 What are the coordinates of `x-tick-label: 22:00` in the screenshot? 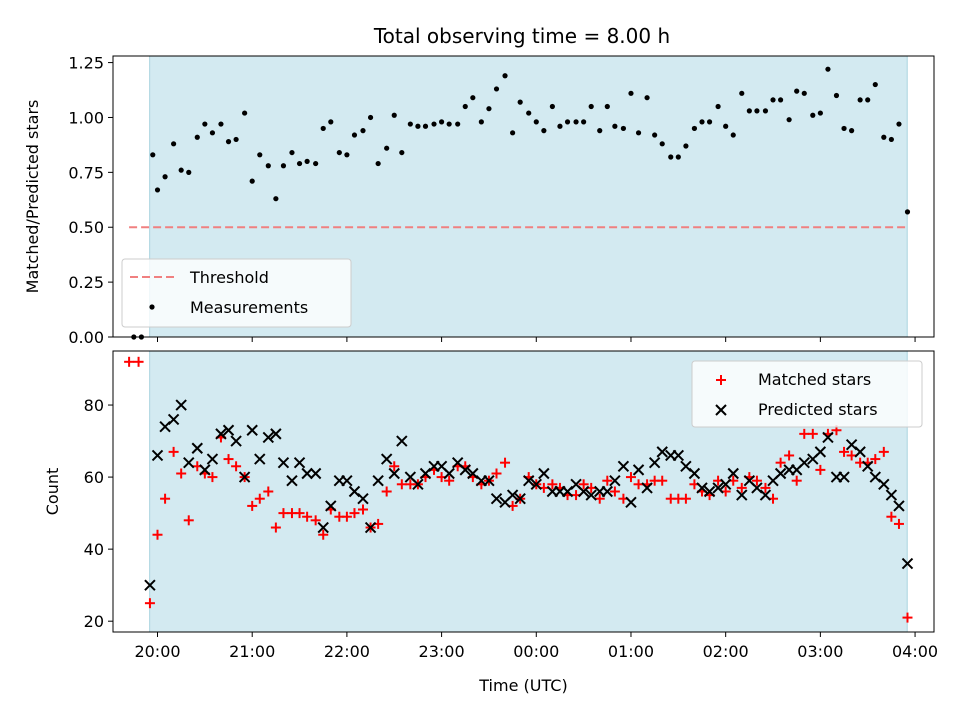 It's located at (347, 651).